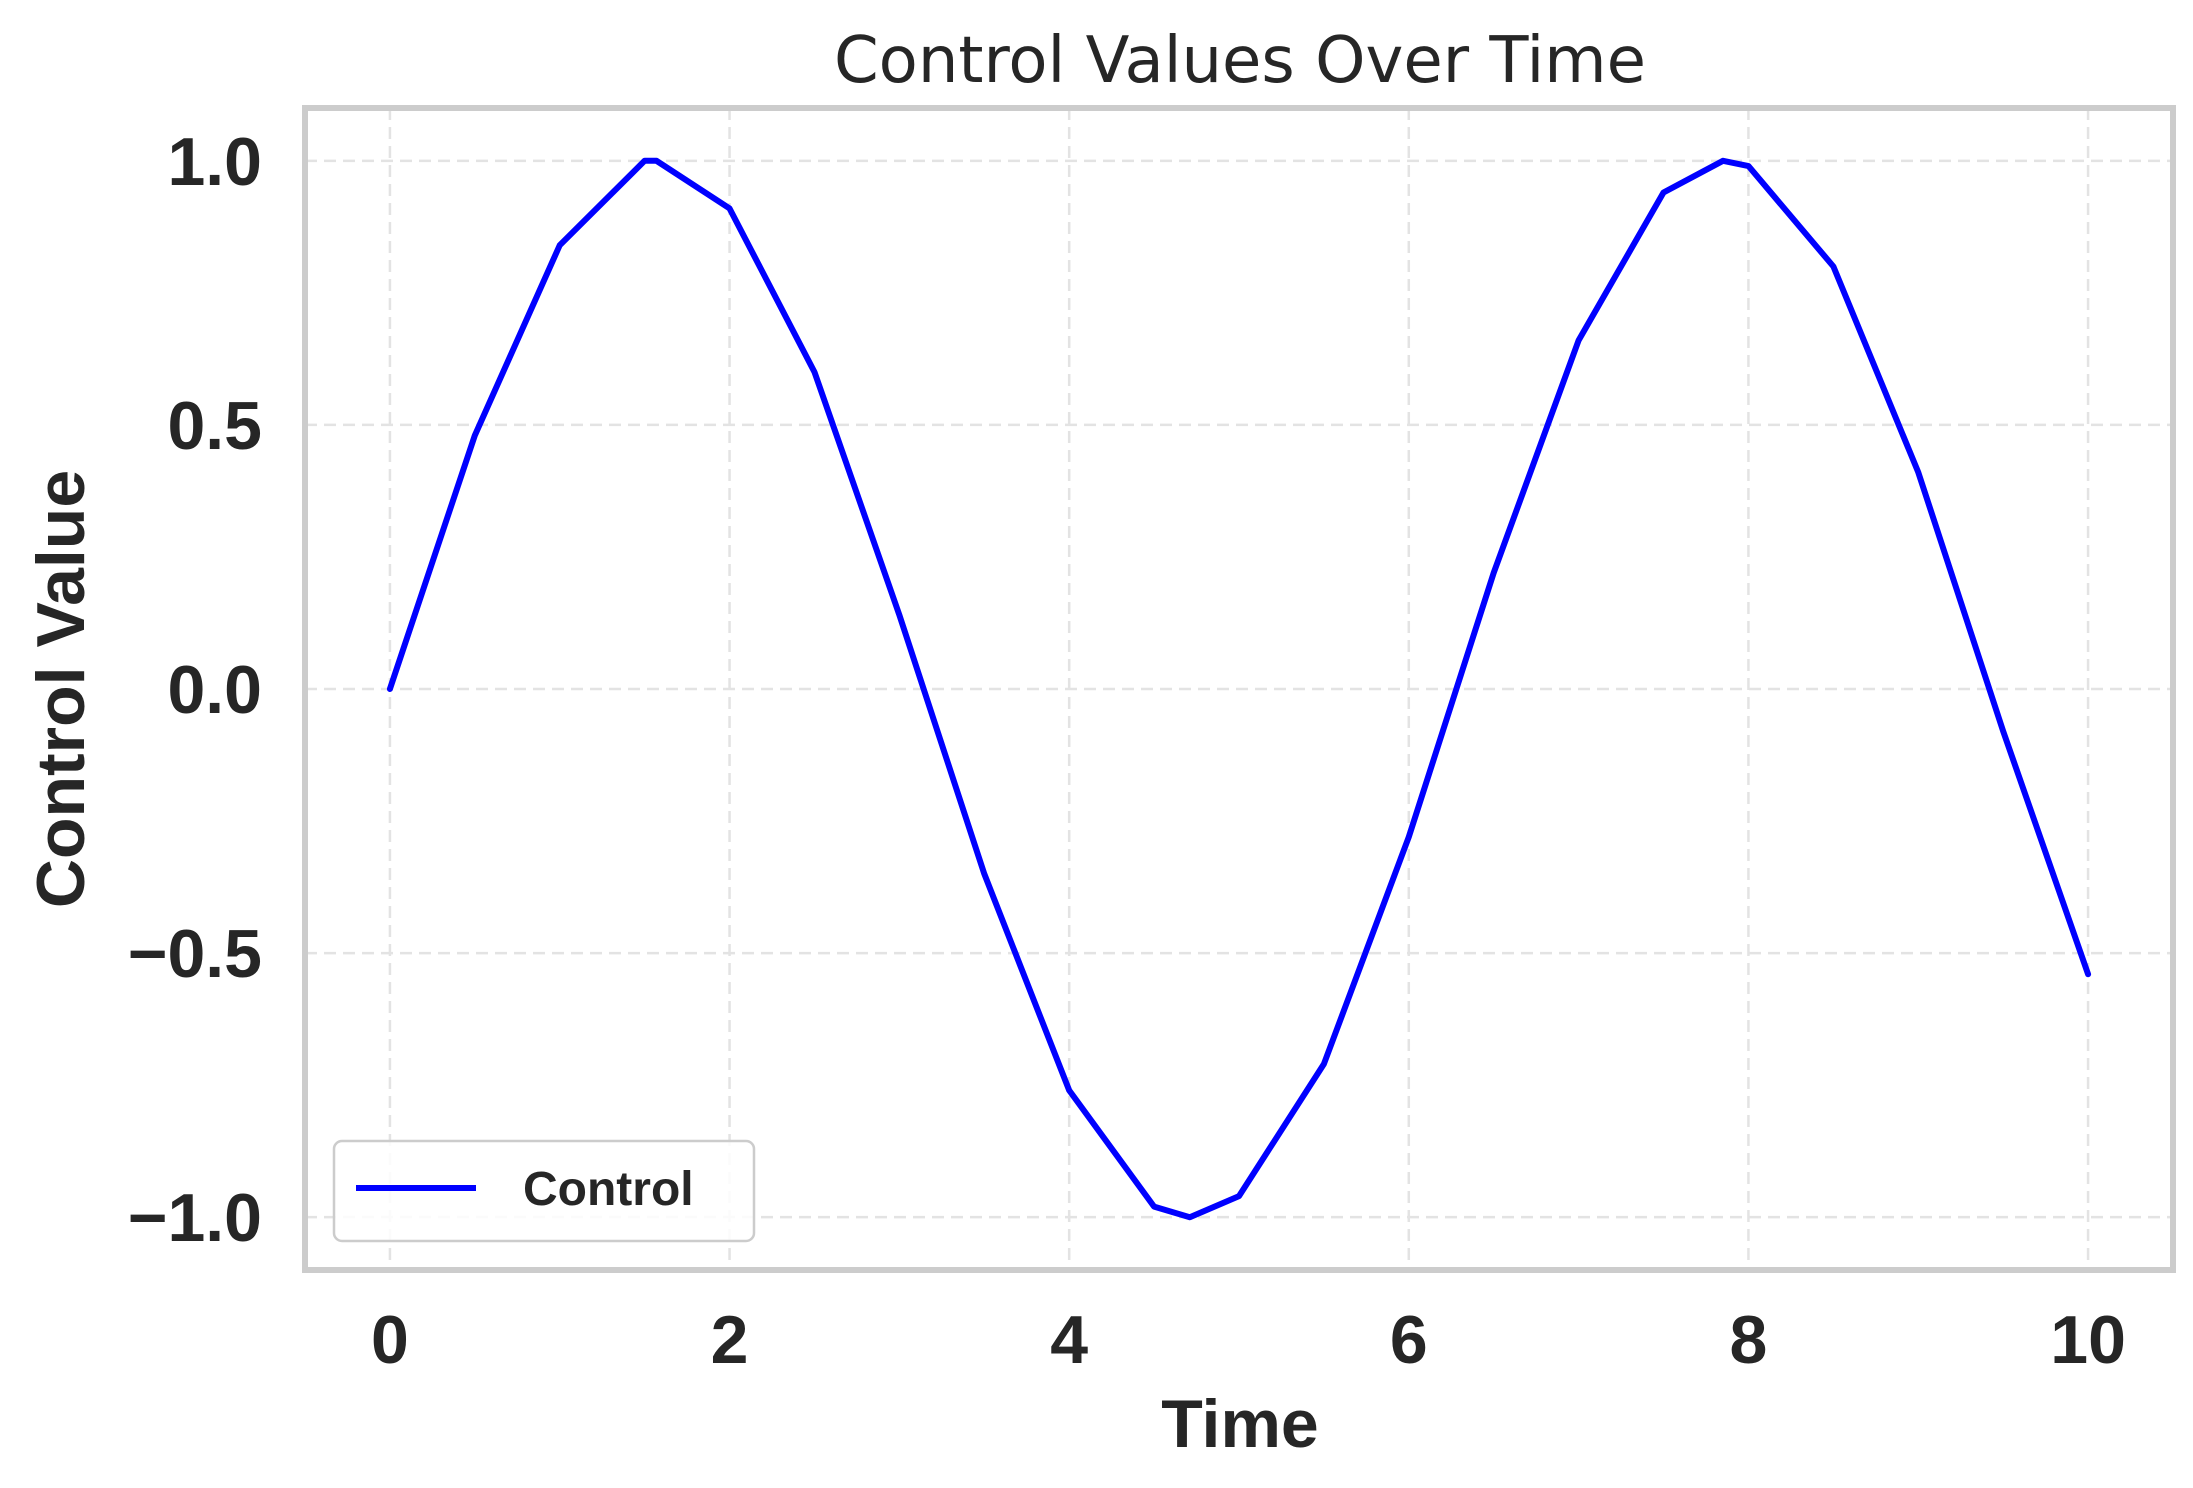 This screenshot has height=1488, width=2193. I want to click on chart-title: Control Values Over Time, so click(1240, 61).